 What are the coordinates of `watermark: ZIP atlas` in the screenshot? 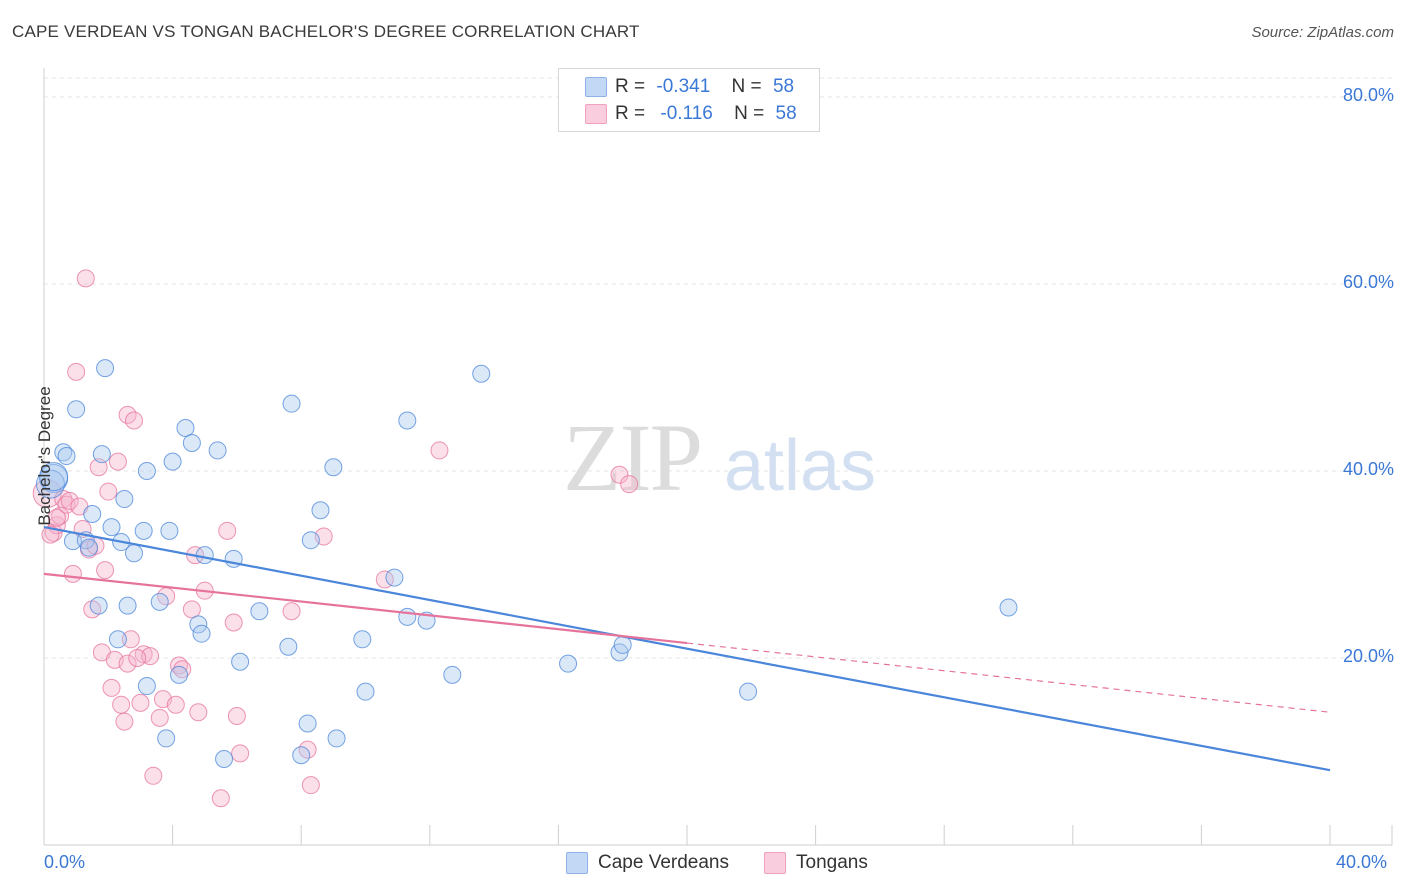 It's located at (719, 457).